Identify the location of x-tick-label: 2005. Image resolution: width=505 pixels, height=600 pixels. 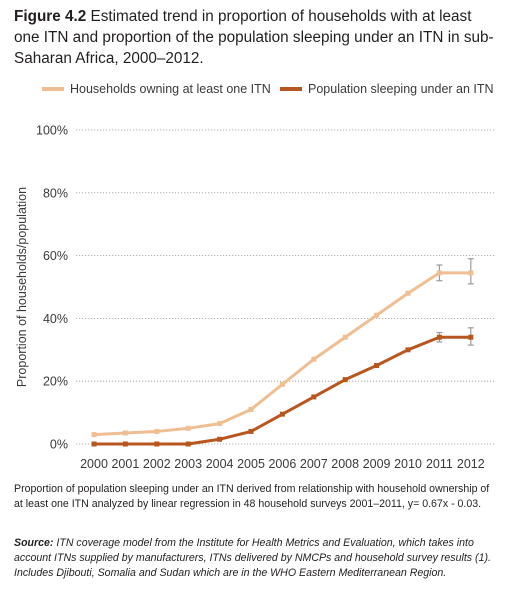
(251, 464).